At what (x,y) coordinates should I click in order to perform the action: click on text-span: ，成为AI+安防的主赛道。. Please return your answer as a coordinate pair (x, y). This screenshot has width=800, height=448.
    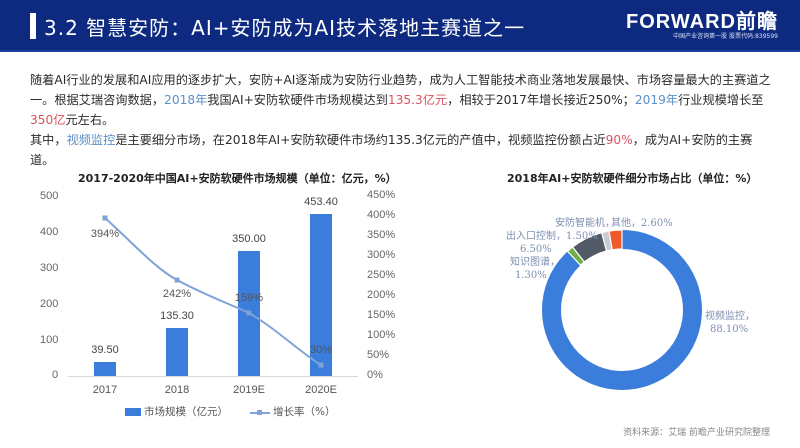
    Looking at the image, I should click on (391, 150).